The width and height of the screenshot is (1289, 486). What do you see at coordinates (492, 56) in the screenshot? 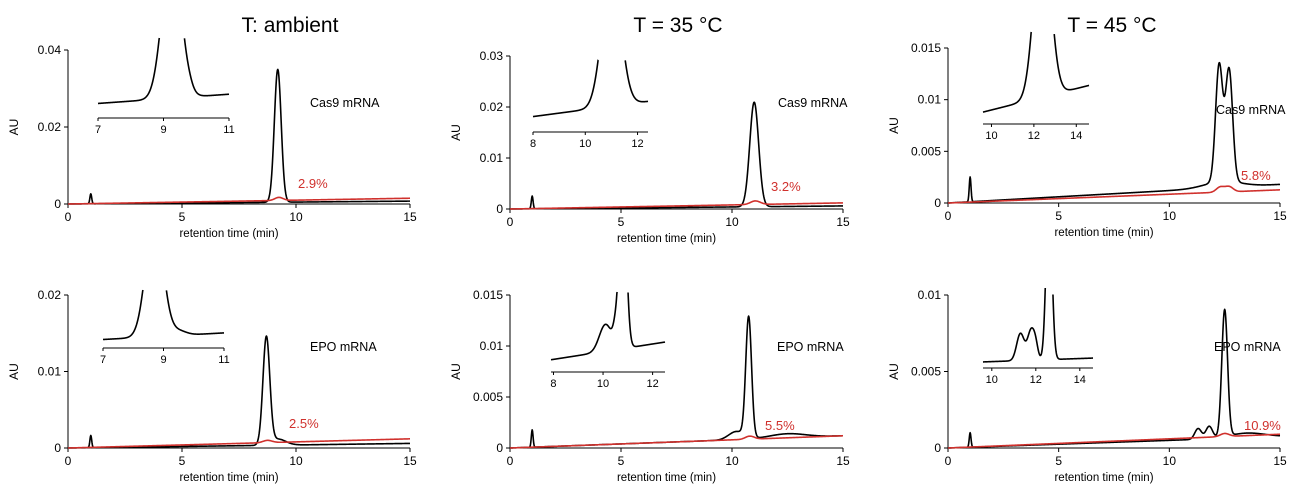
I see `y-tick-label: 0.03` at bounding box center [492, 56].